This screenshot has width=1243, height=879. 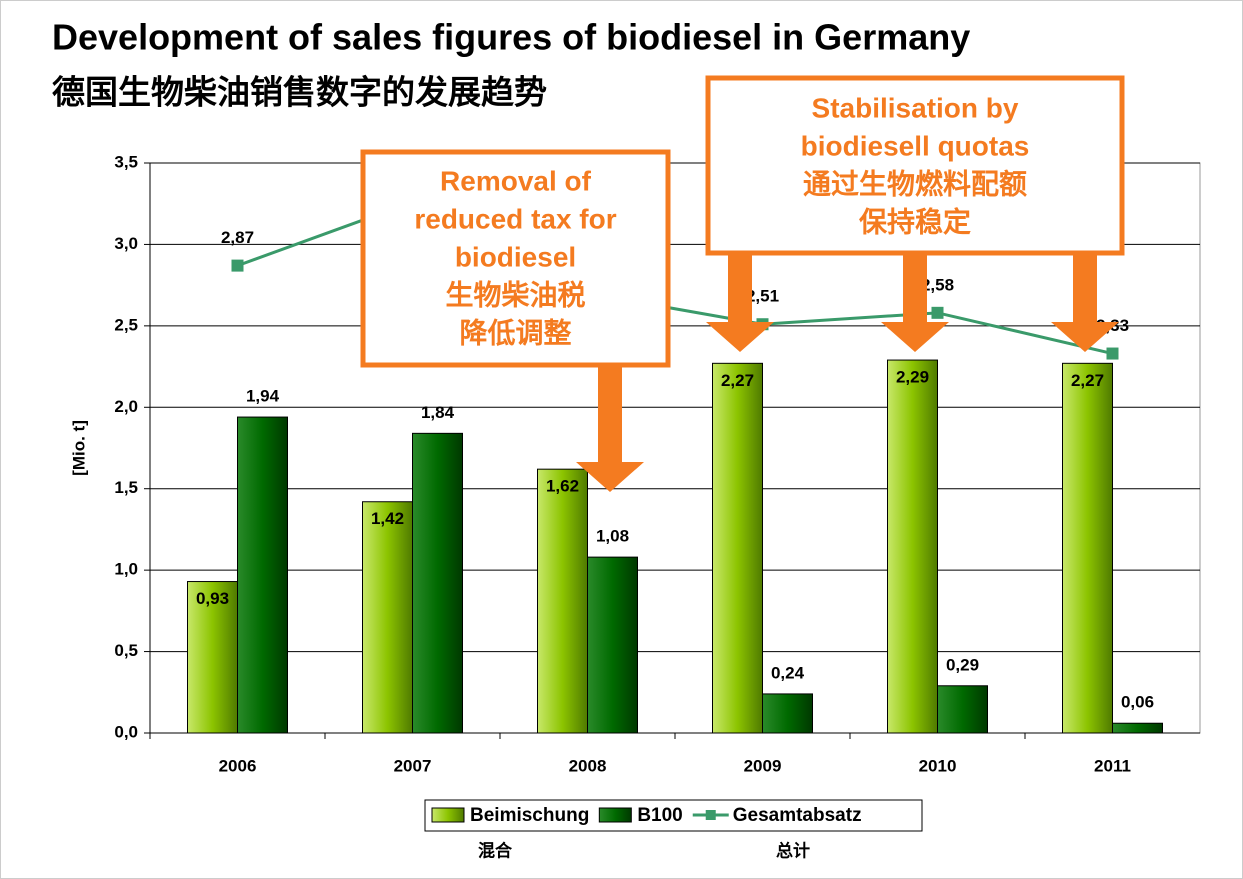 What do you see at coordinates (126, 324) in the screenshot?
I see `y-tick-label: 2,5` at bounding box center [126, 324].